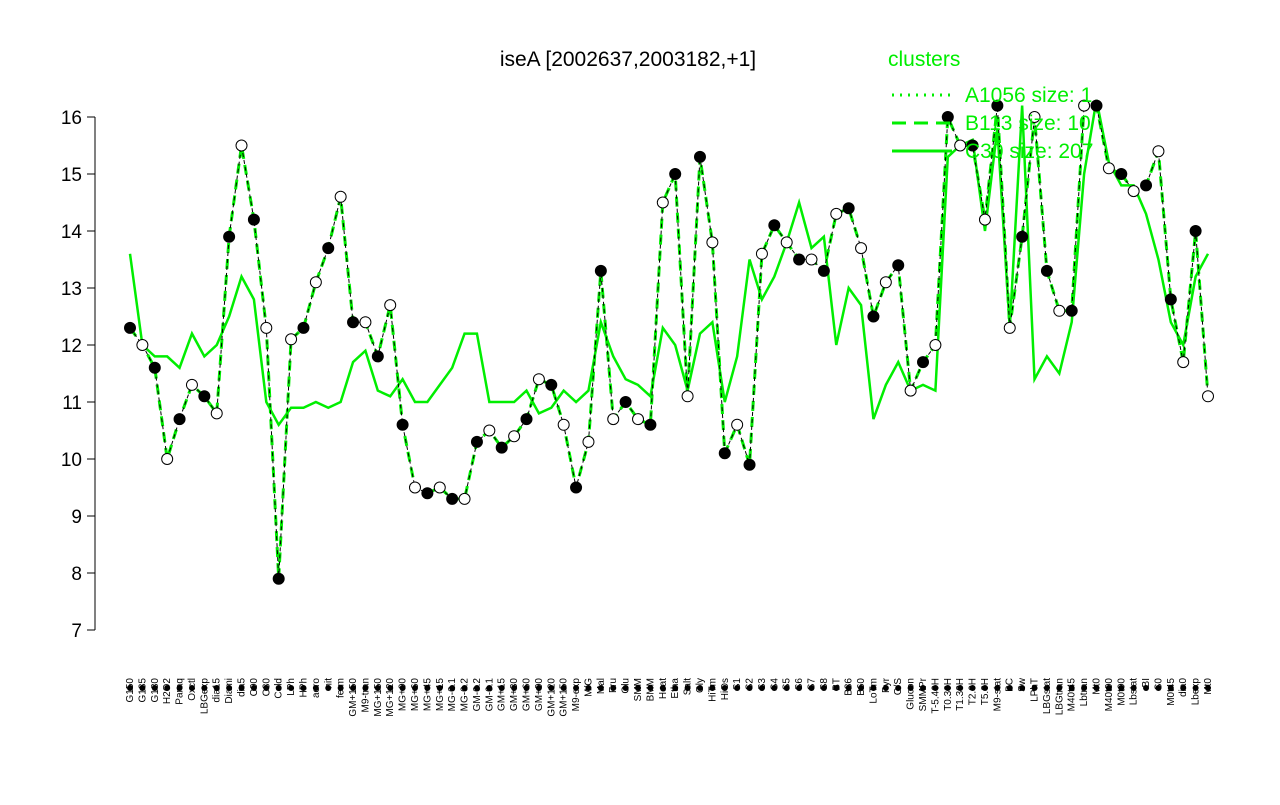 The height and width of the screenshot is (805, 1280). Describe the element at coordinates (836, 684) in the screenshot. I see `x-tick-label: BT` at that location.